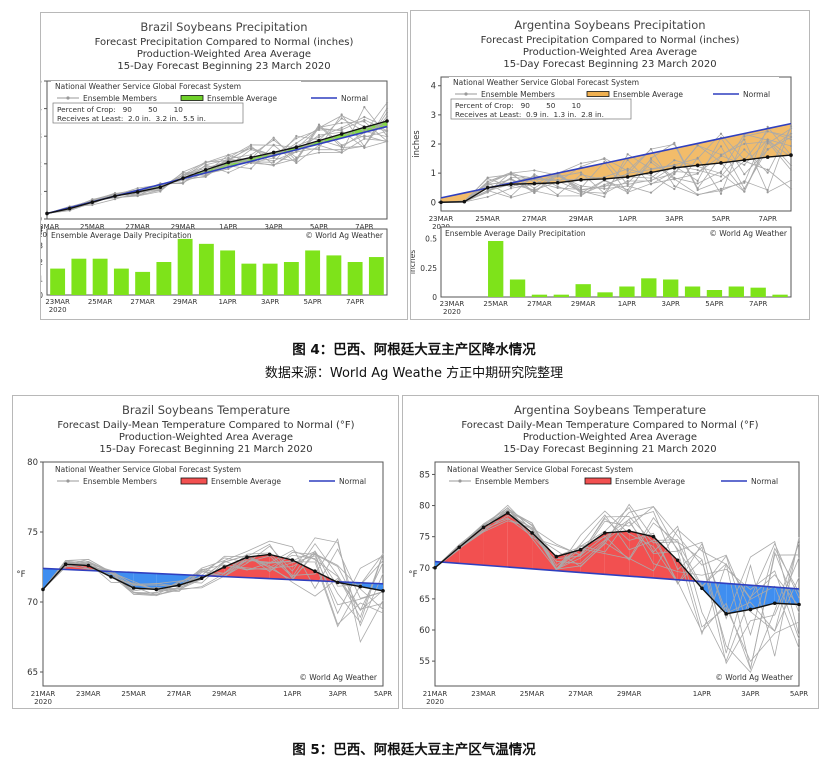 The width and height of the screenshot is (828, 759). Describe the element at coordinates (609, 449) in the screenshot. I see `argentina-temp-subtitle-2: 15-Day Forecast Beginning 21 March 2020` at that location.